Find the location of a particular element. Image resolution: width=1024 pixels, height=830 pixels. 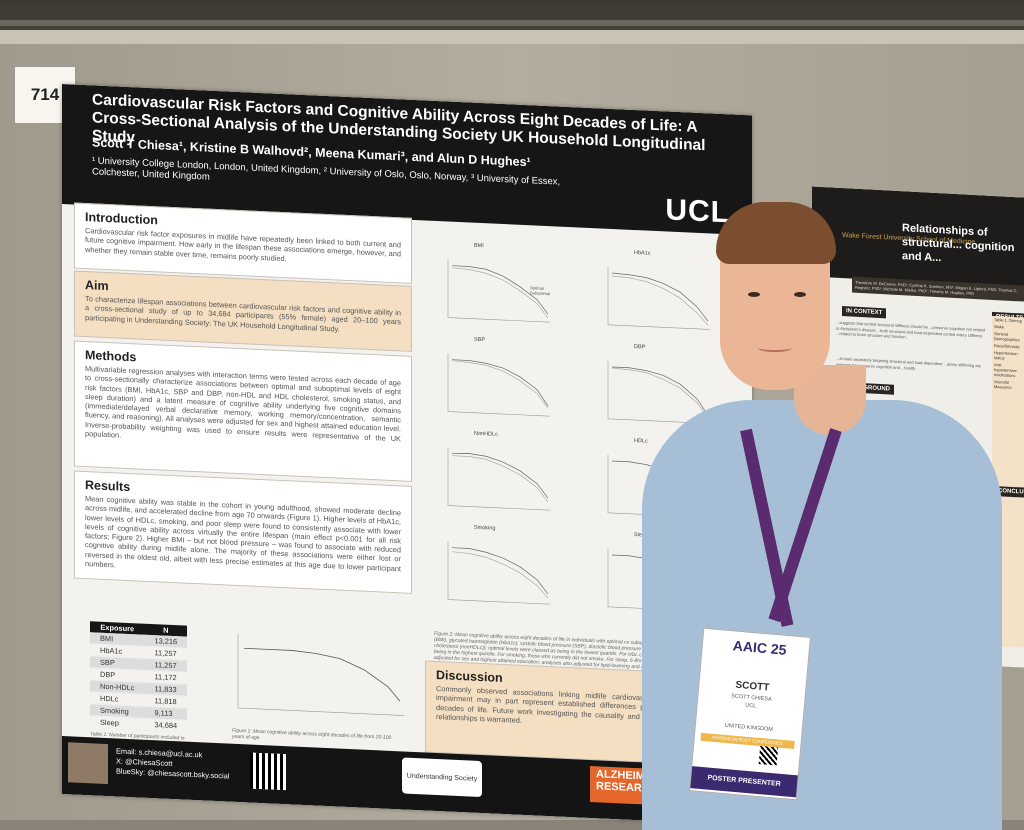

badge-event-logo: AAIC 25 is located at coordinates (760, 647).